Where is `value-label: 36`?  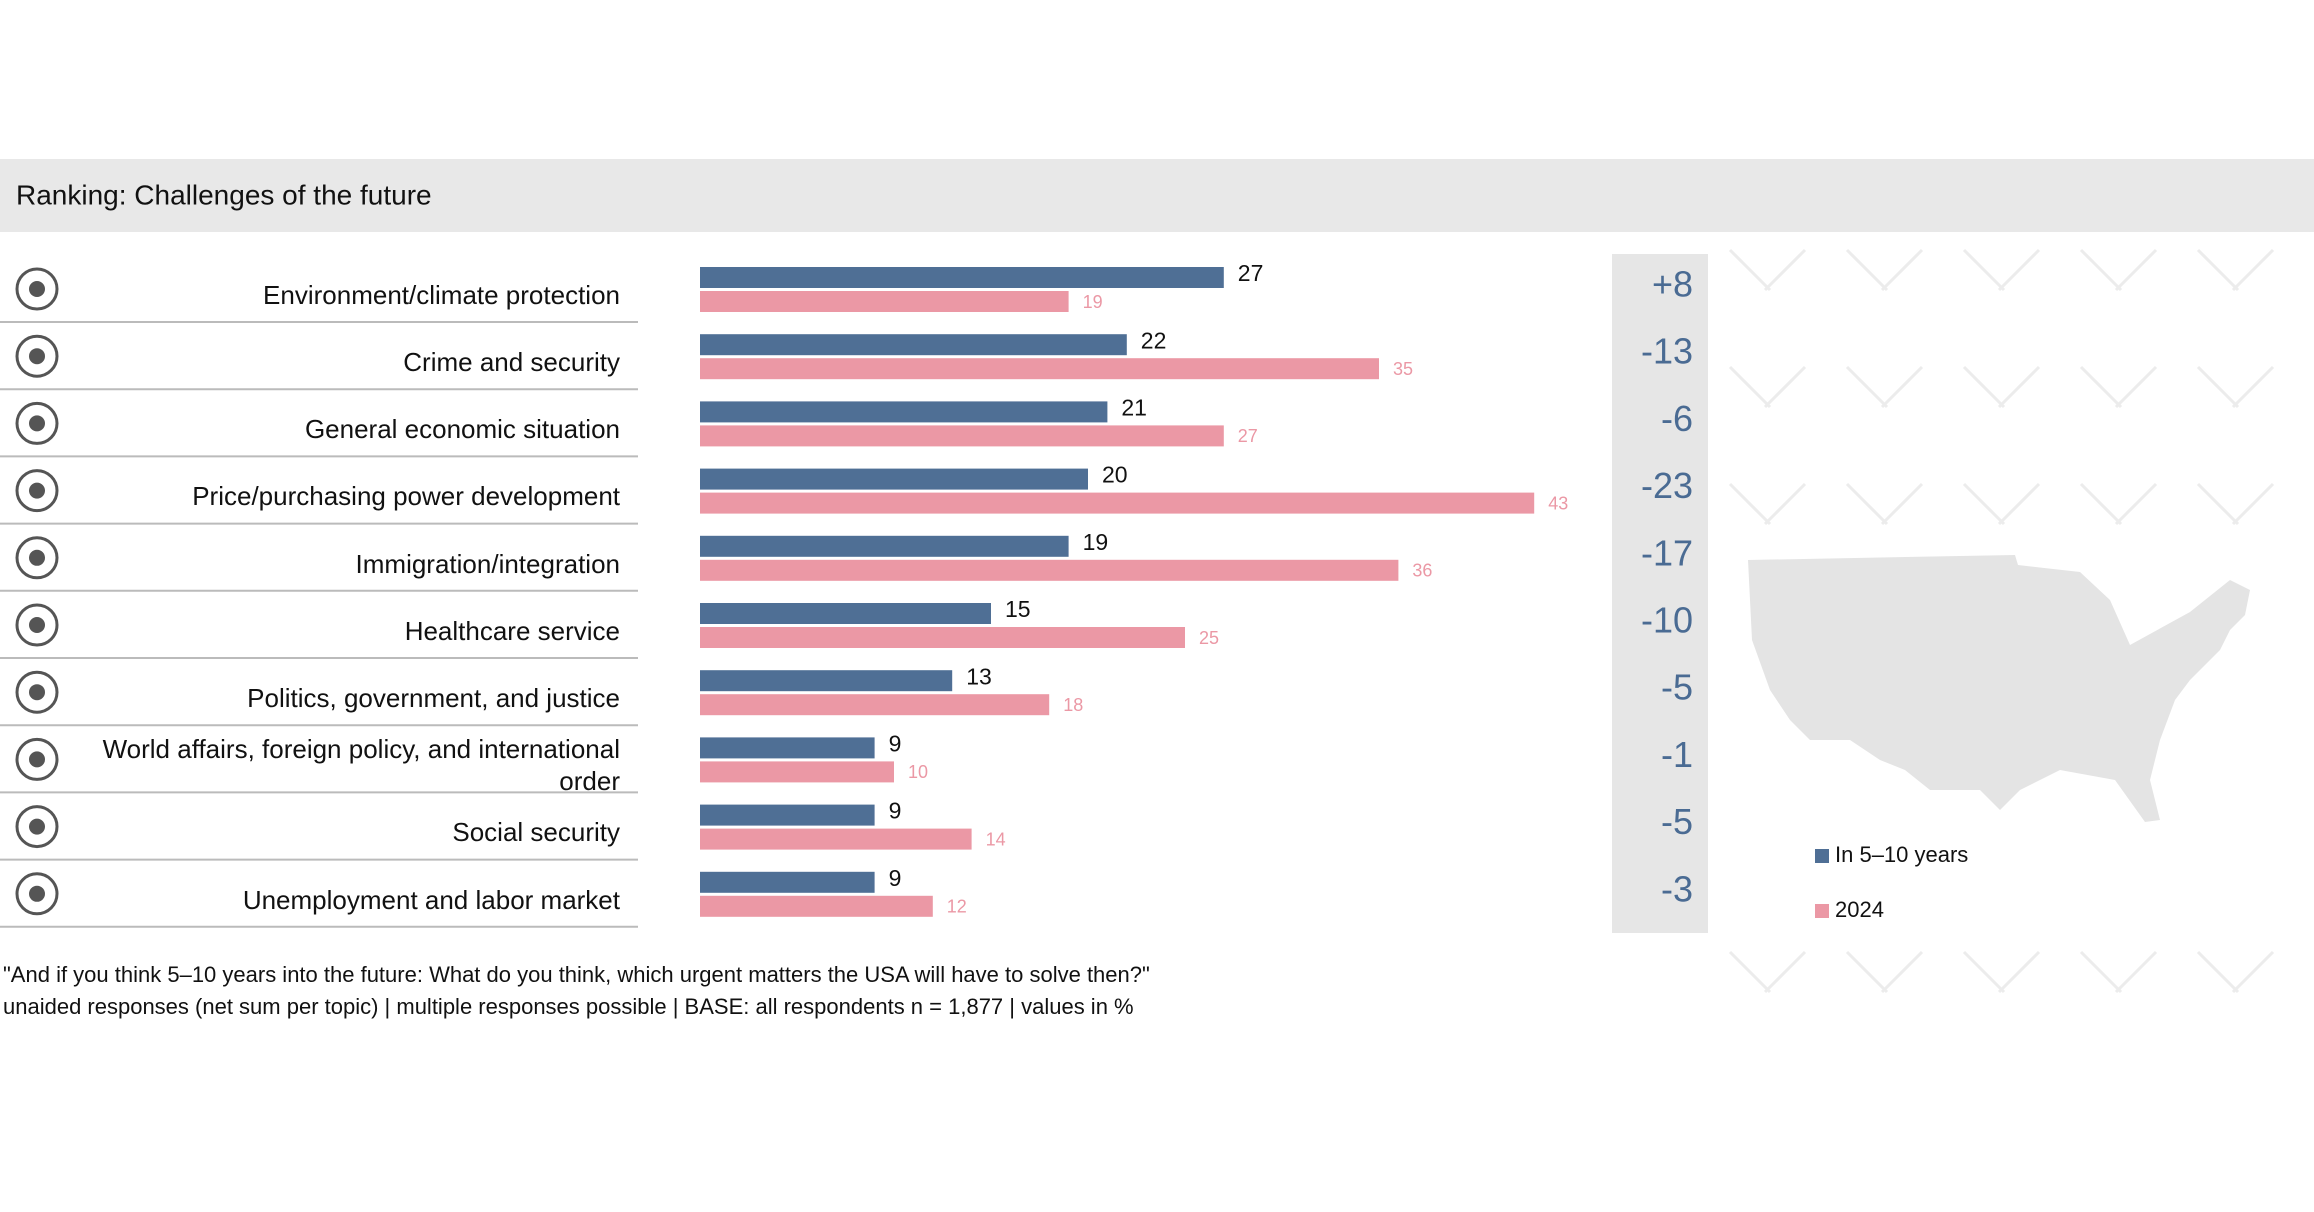 value-label: 36 is located at coordinates (1422, 571).